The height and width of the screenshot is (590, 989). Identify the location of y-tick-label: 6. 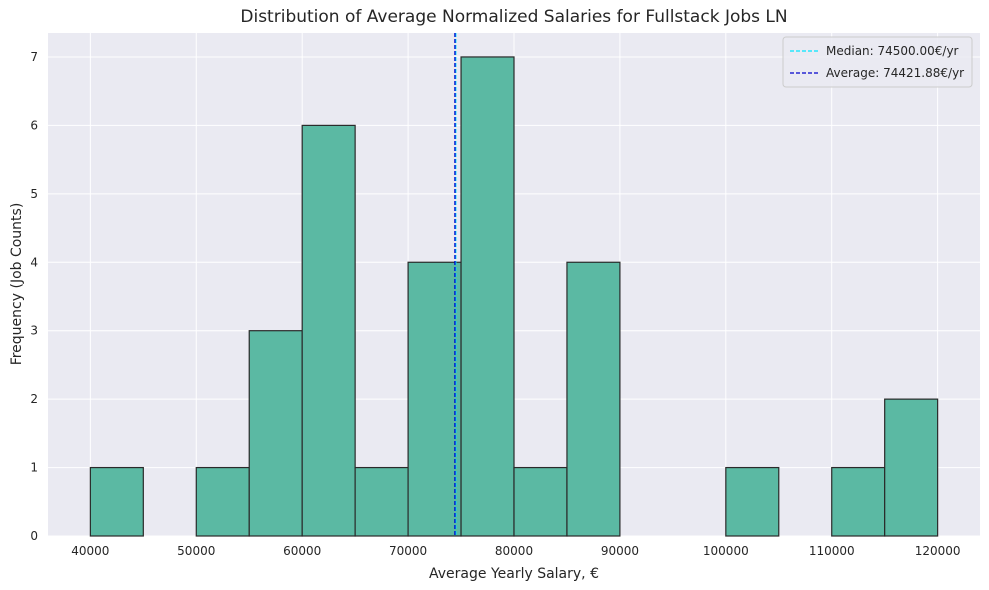
(34, 125).